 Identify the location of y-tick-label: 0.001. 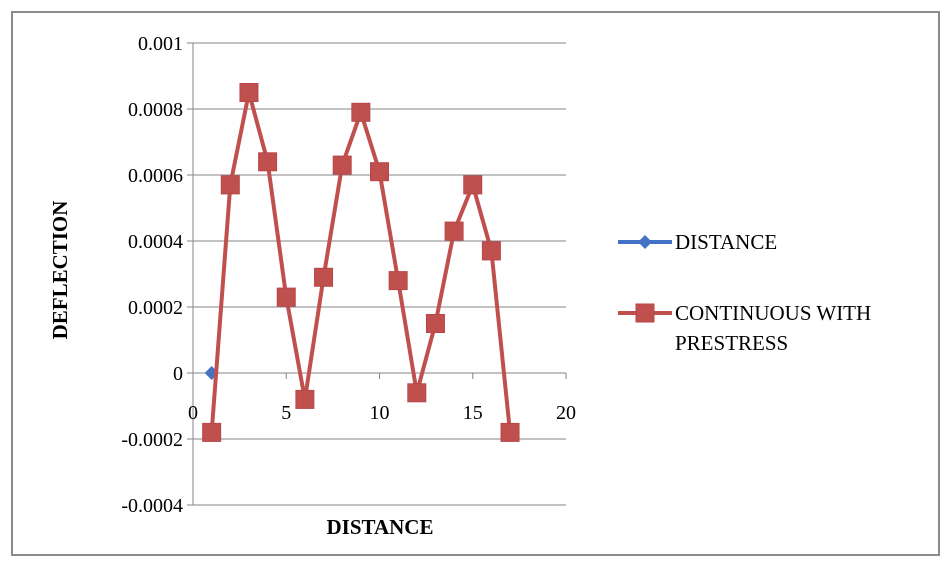
(160, 44).